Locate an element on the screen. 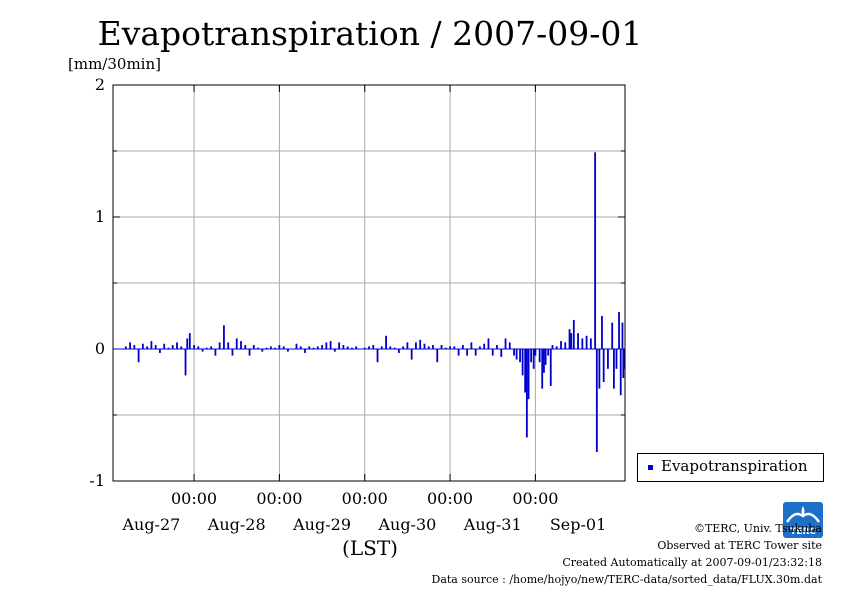 The width and height of the screenshot is (842, 595). terc-logo-icon: TERC is located at coordinates (803, 520).